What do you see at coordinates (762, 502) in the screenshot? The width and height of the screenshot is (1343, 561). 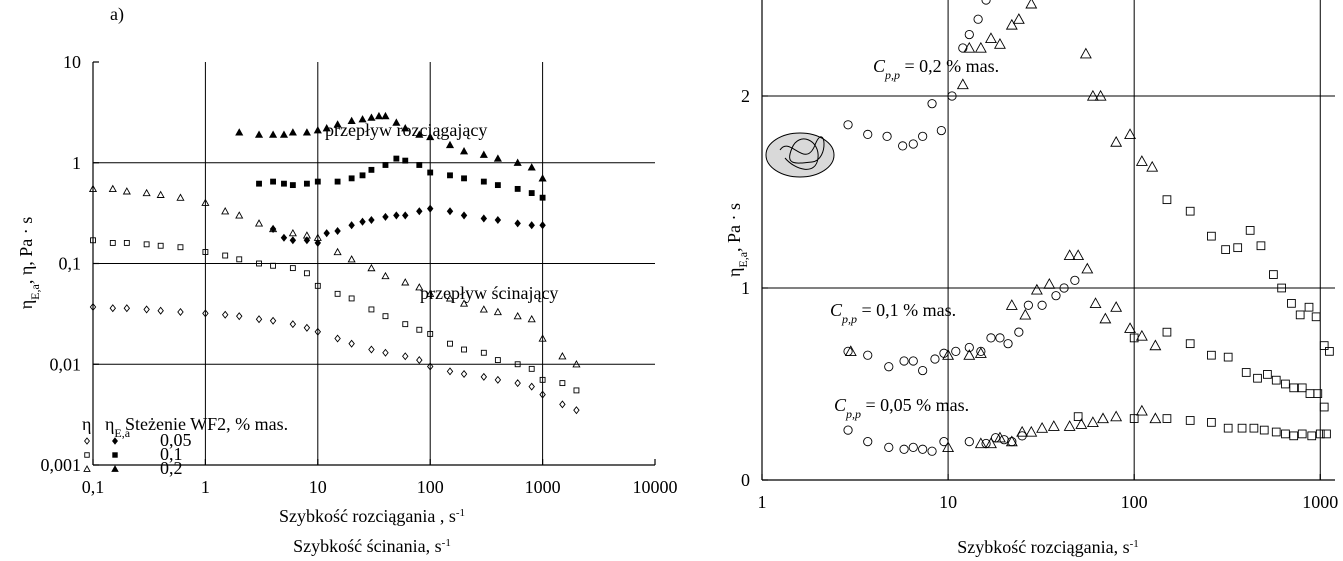 I see `x-tick-label: 1` at bounding box center [762, 502].